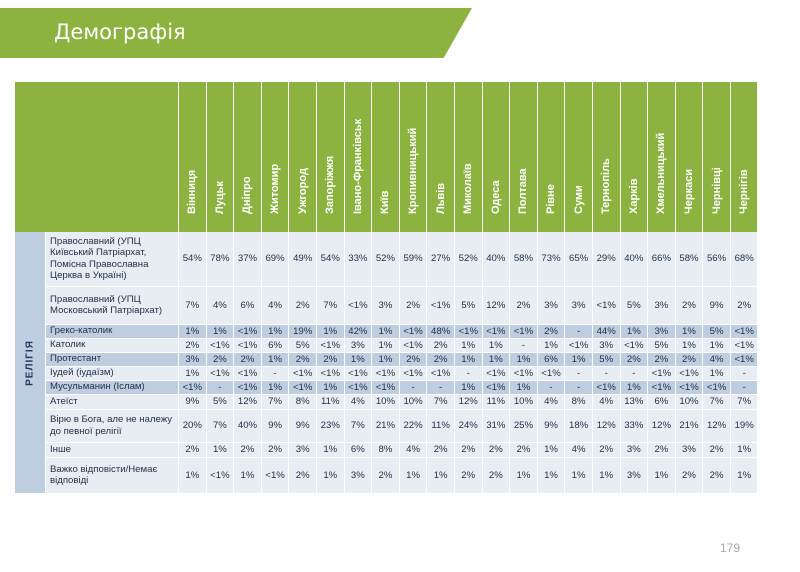 Image resolution: width=800 pixels, height=572 pixels. Describe the element at coordinates (468, 157) in the screenshot. I see `column-header-city: Миколаїв` at that location.